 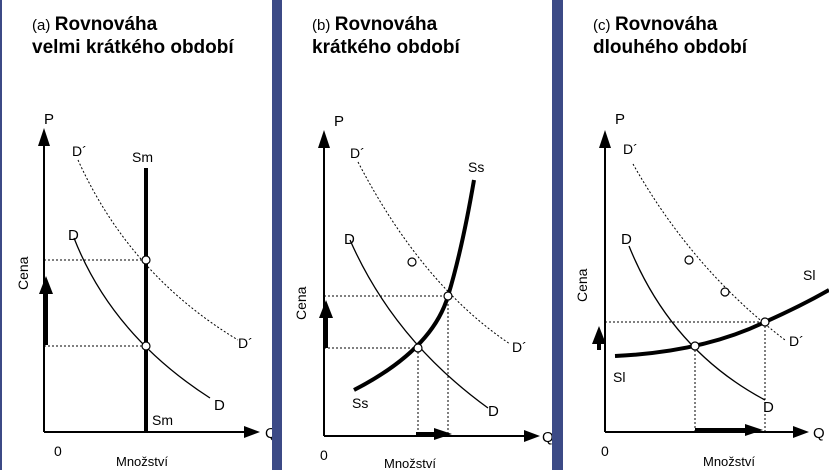 I want to click on panel-title: (b) Rovnováha krátkého období, so click(x=386, y=36).